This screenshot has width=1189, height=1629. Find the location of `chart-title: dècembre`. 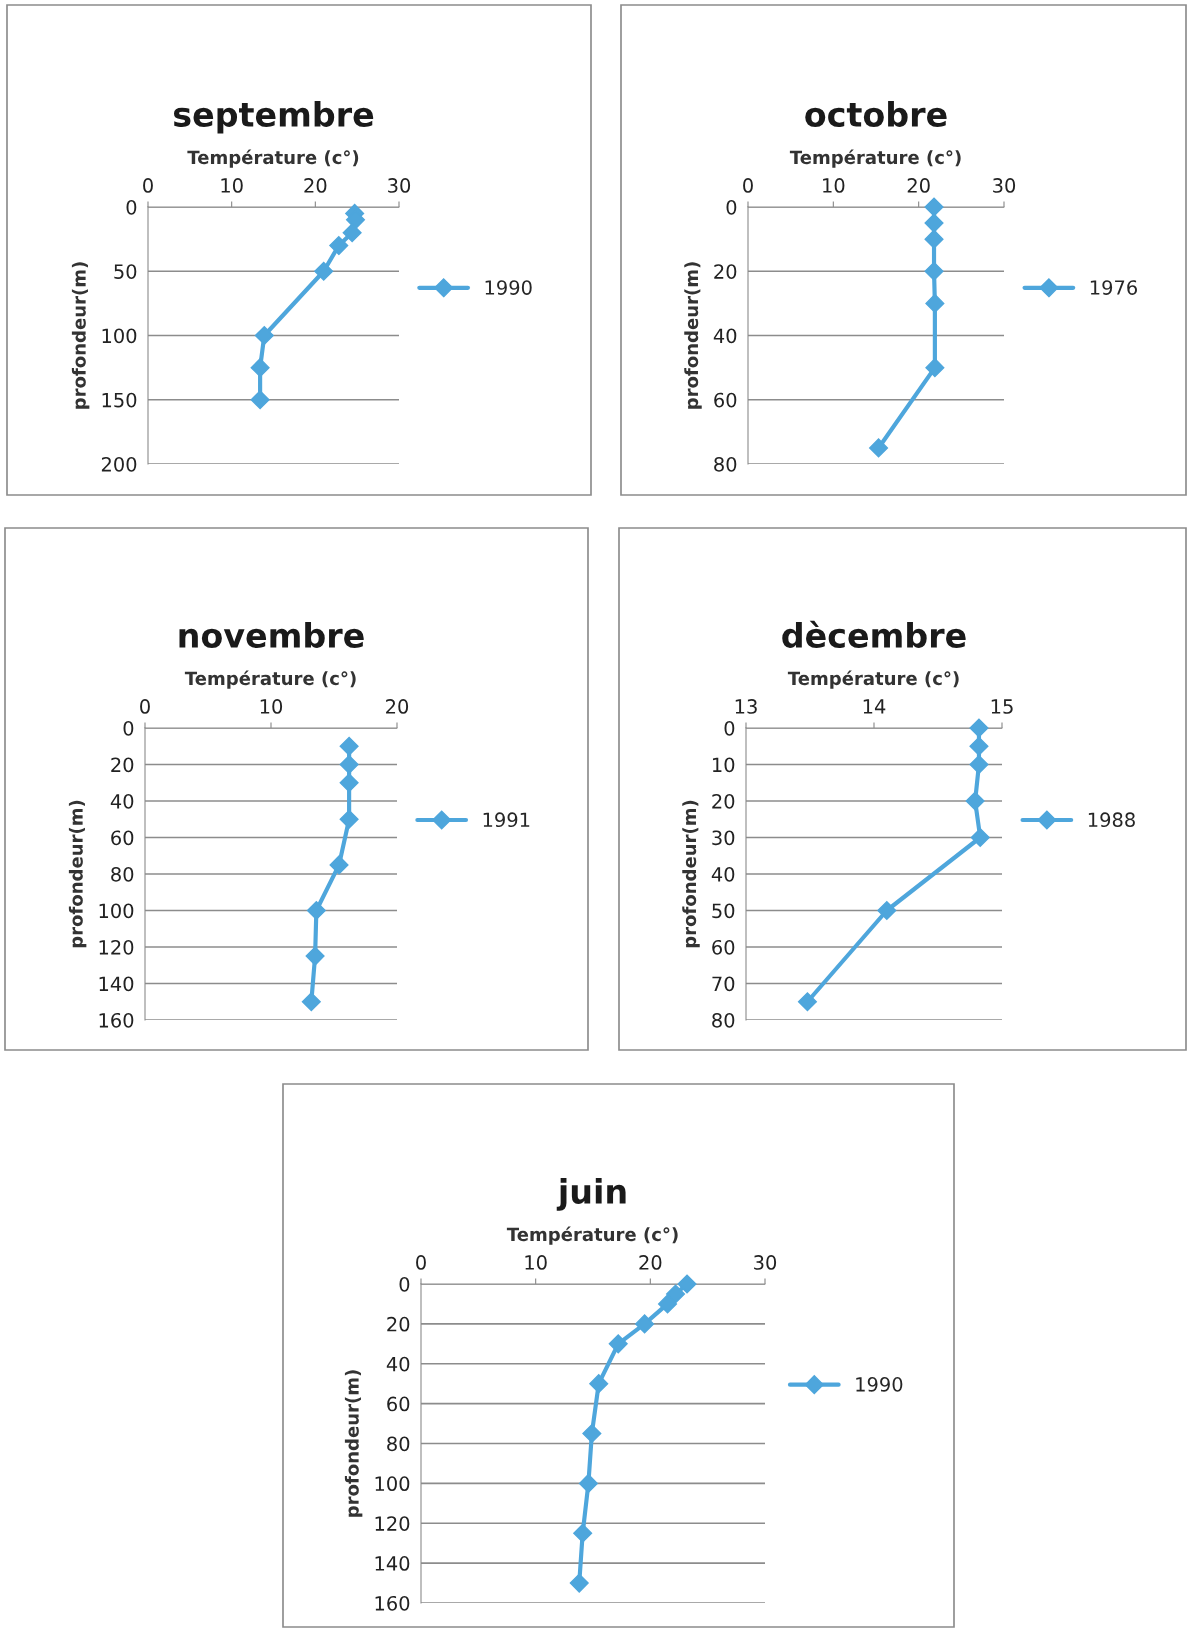

chart-title: dècembre is located at coordinates (874, 634).